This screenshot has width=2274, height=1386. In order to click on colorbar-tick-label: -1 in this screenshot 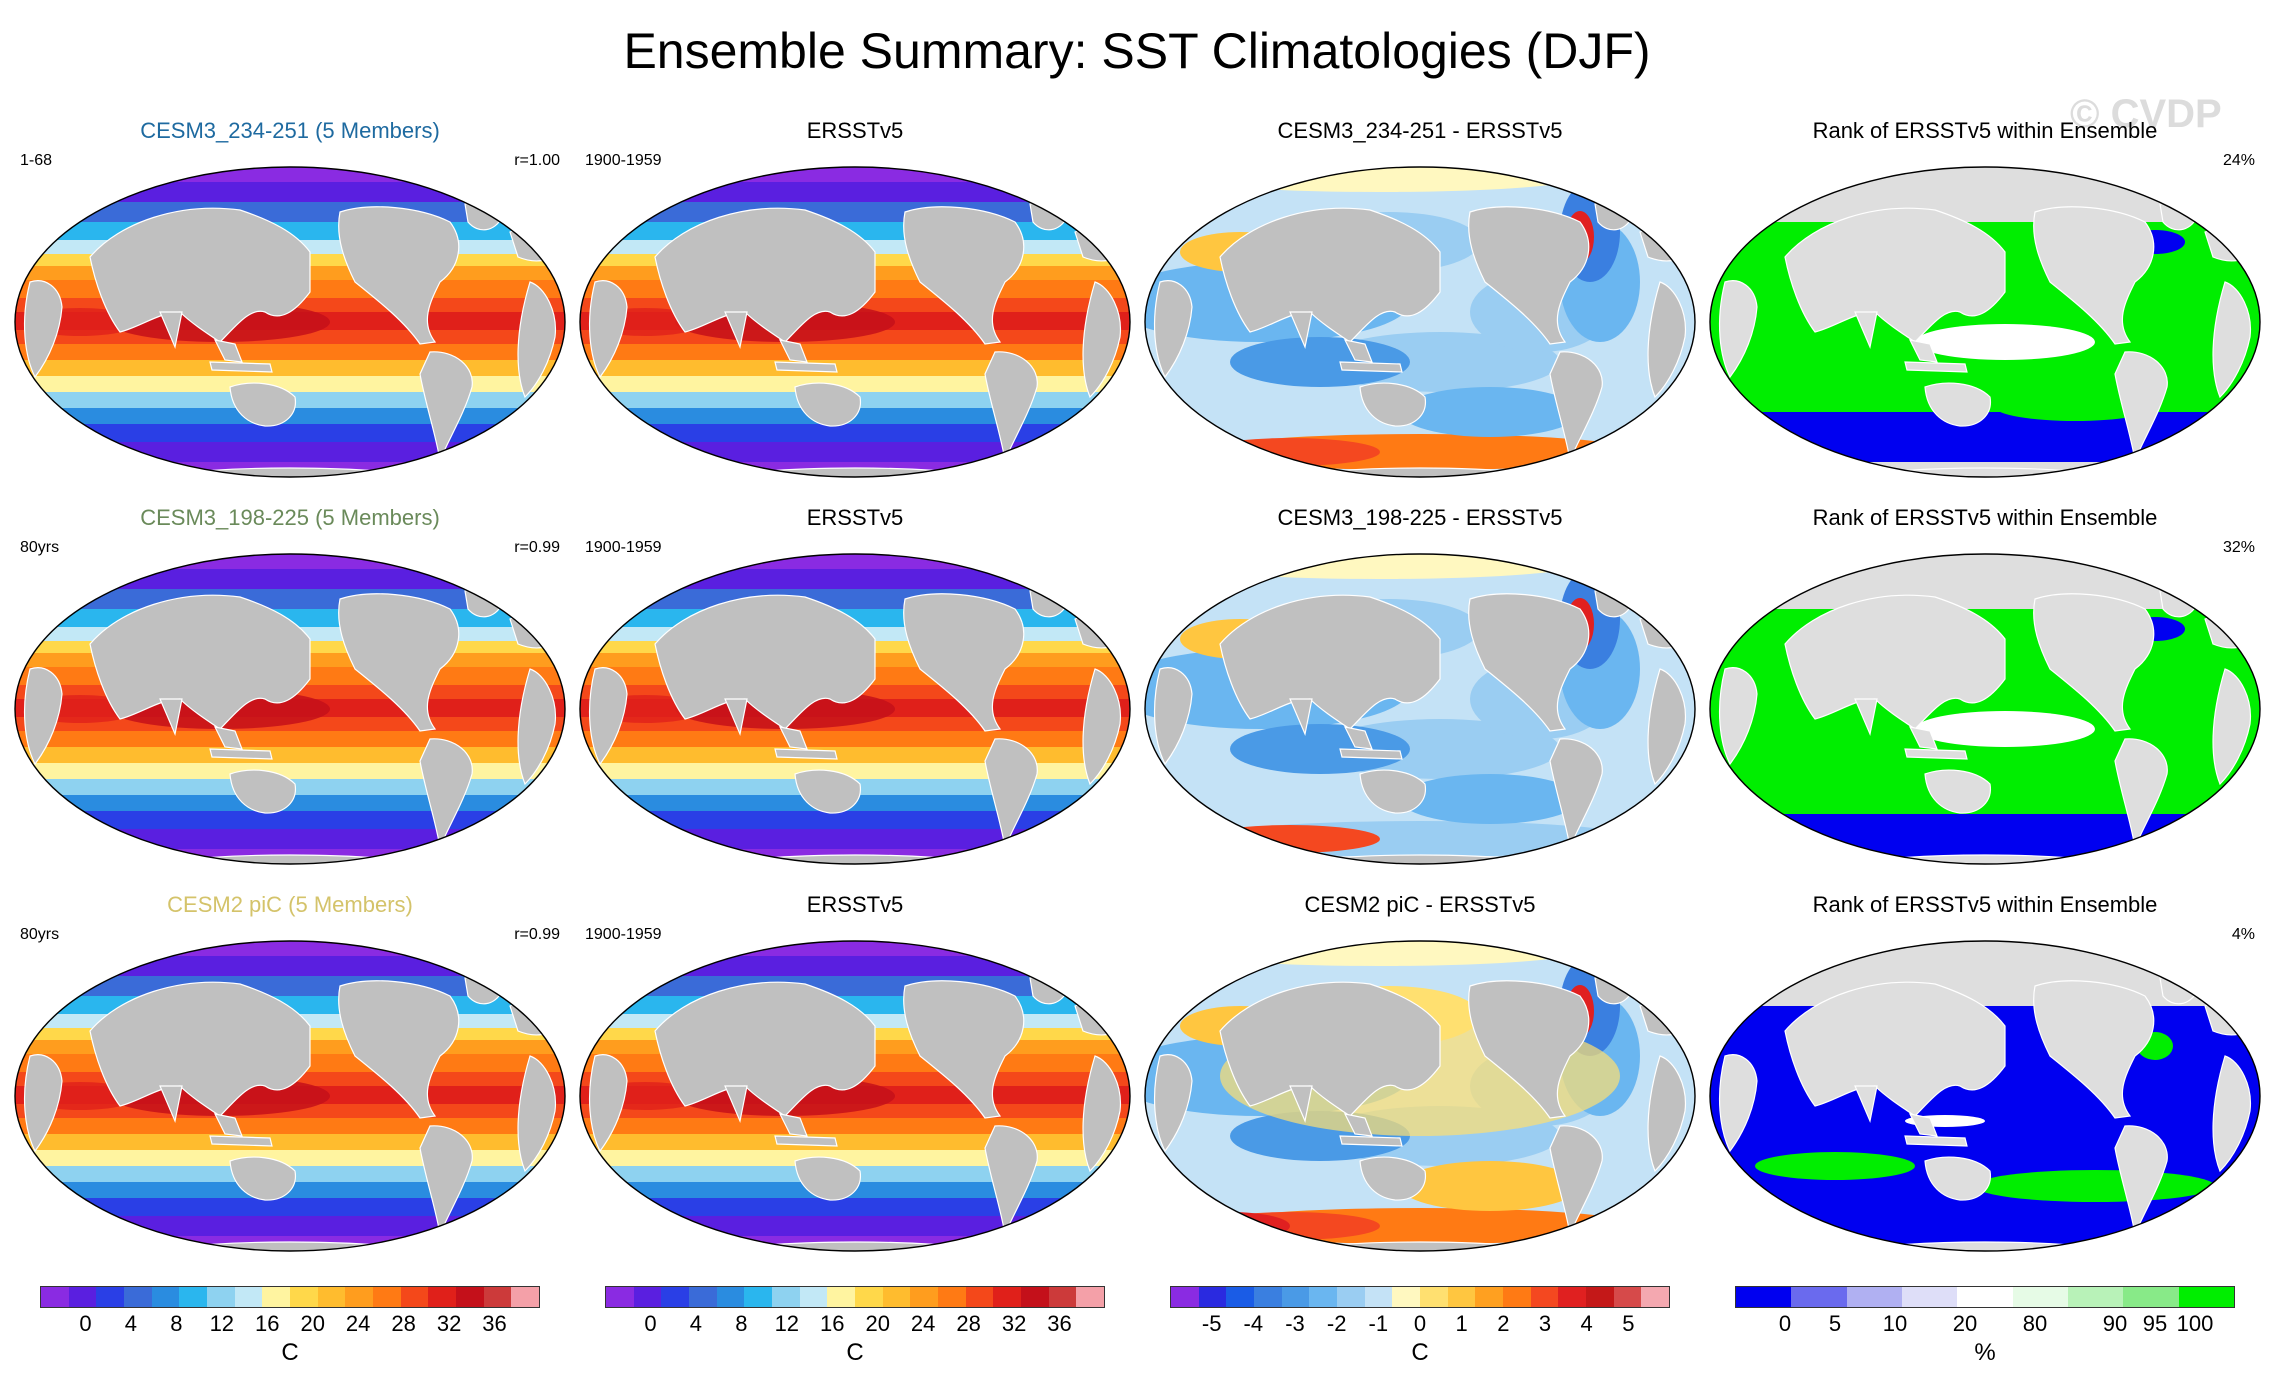, I will do `click(1378, 1323)`.